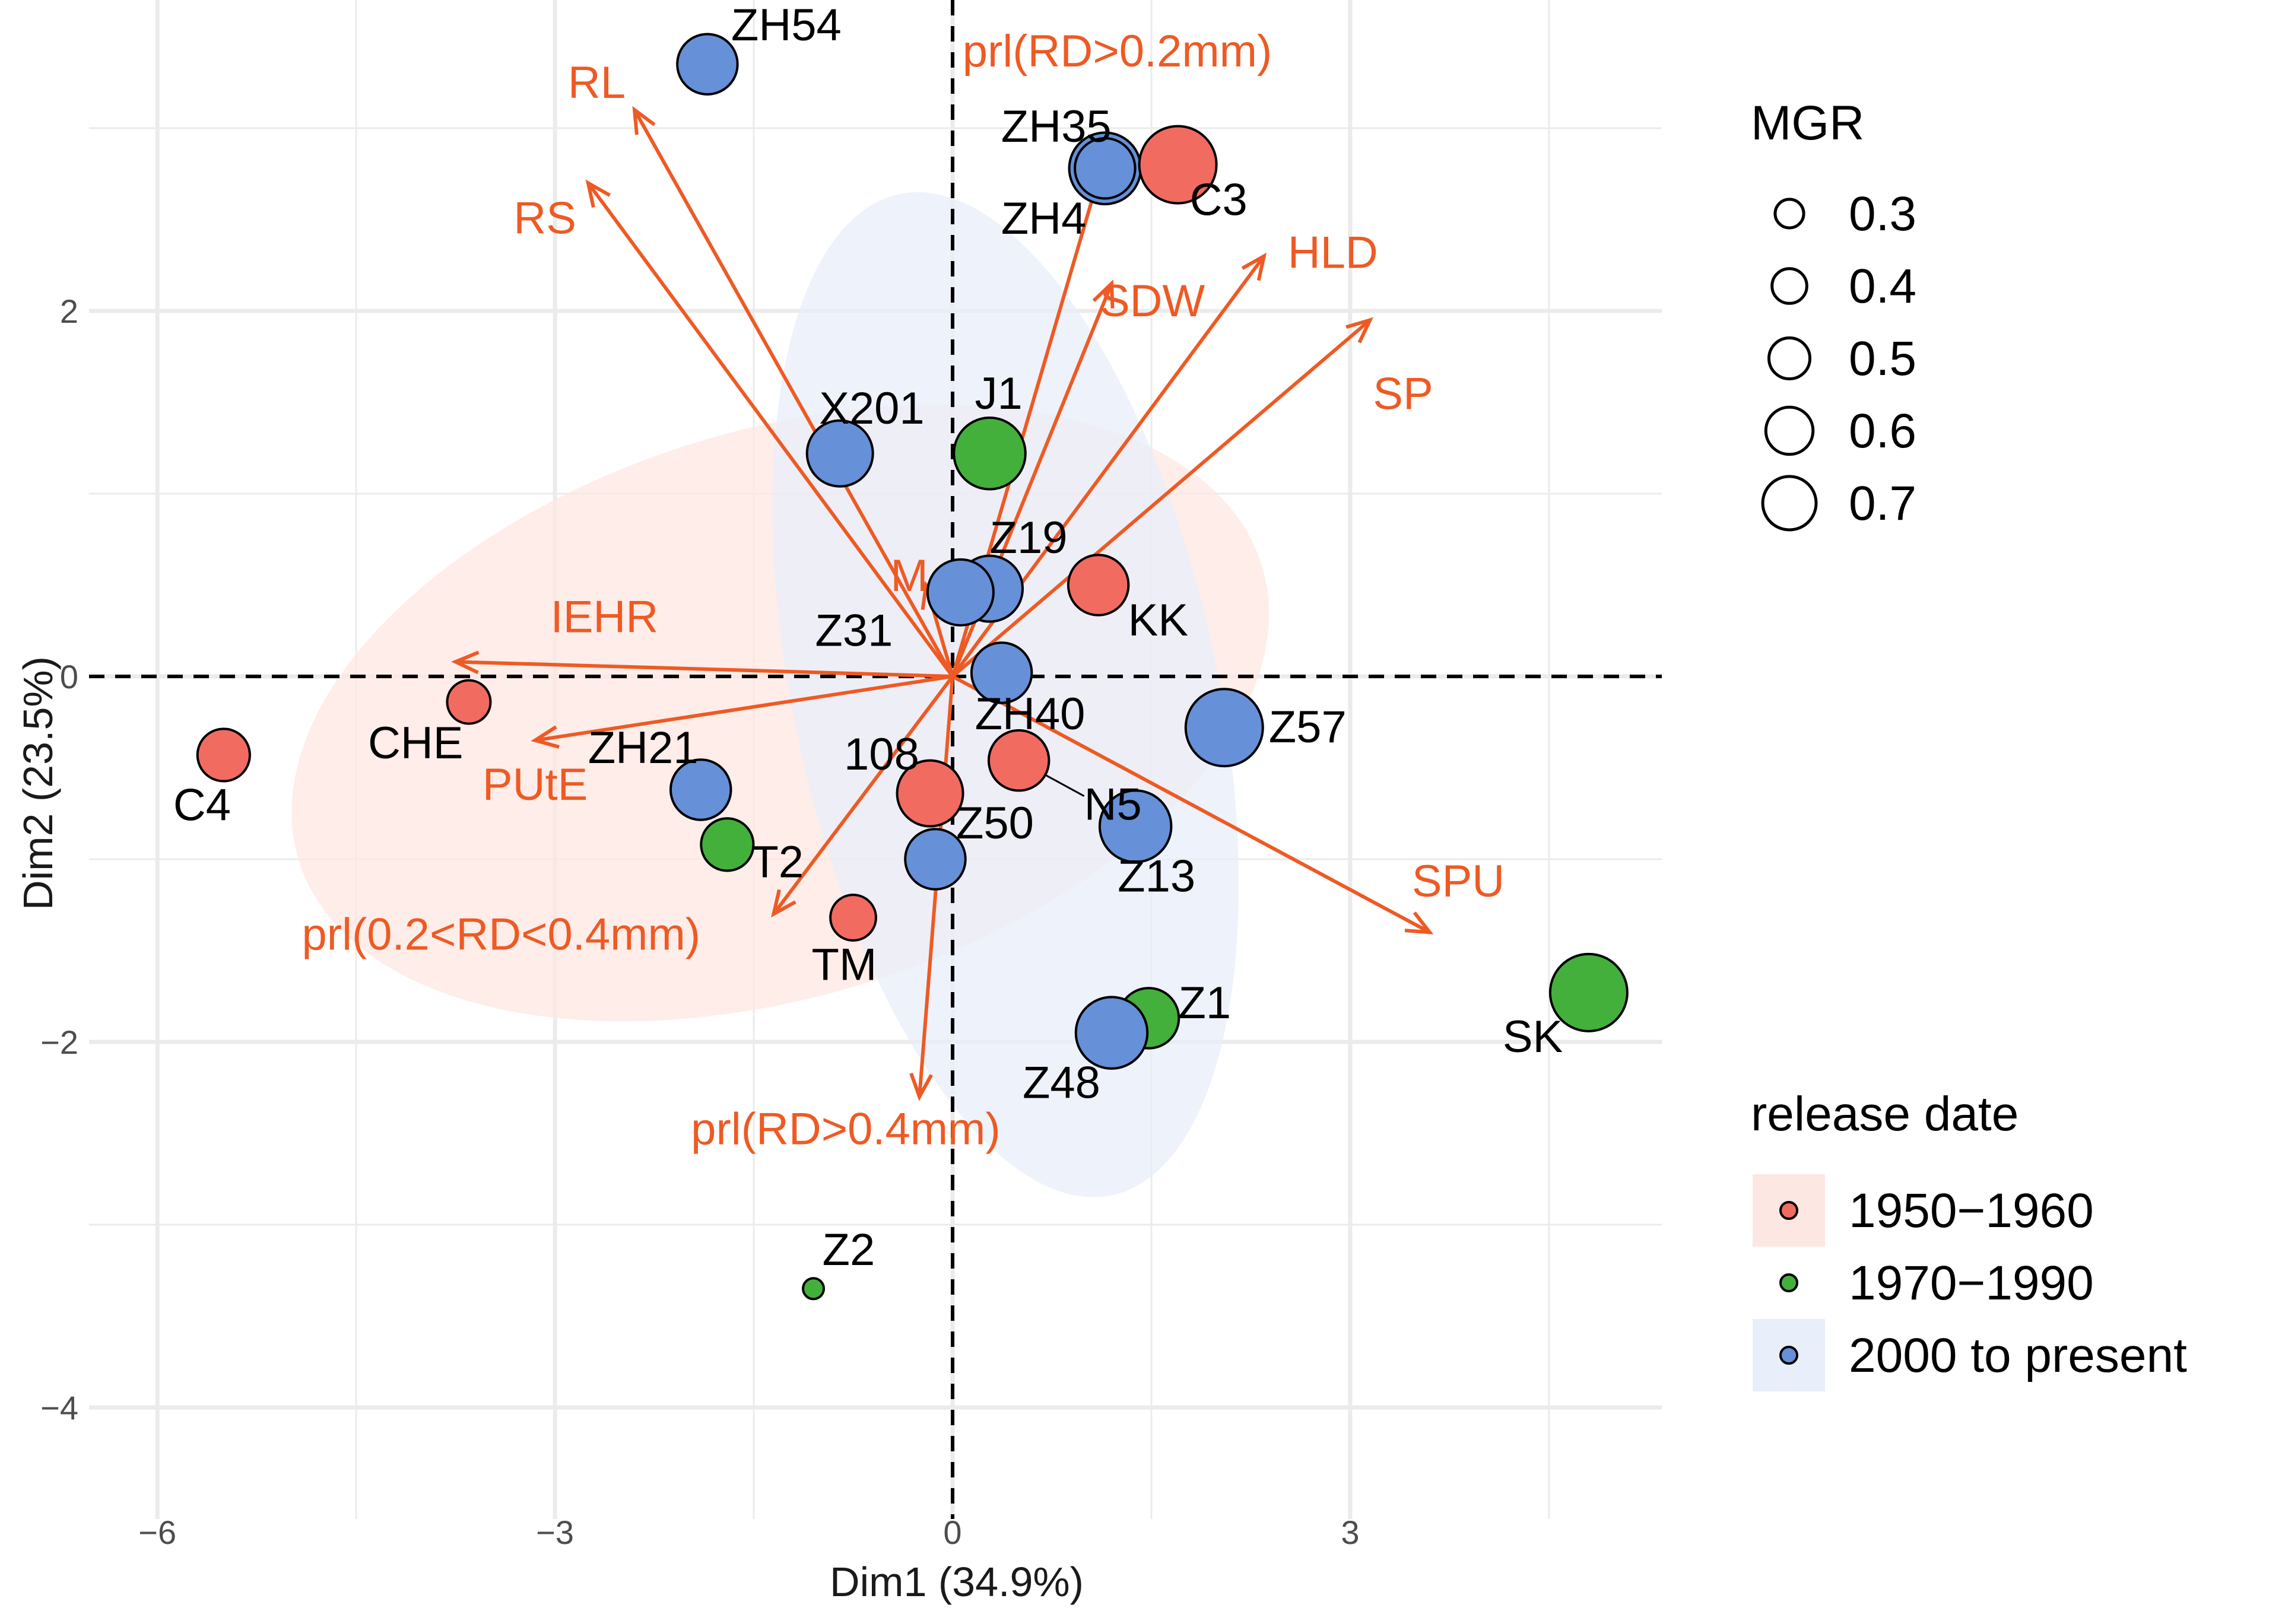 This screenshot has height=1624, width=2285. I want to click on size-legend-label: 0.4, so click(1883, 286).